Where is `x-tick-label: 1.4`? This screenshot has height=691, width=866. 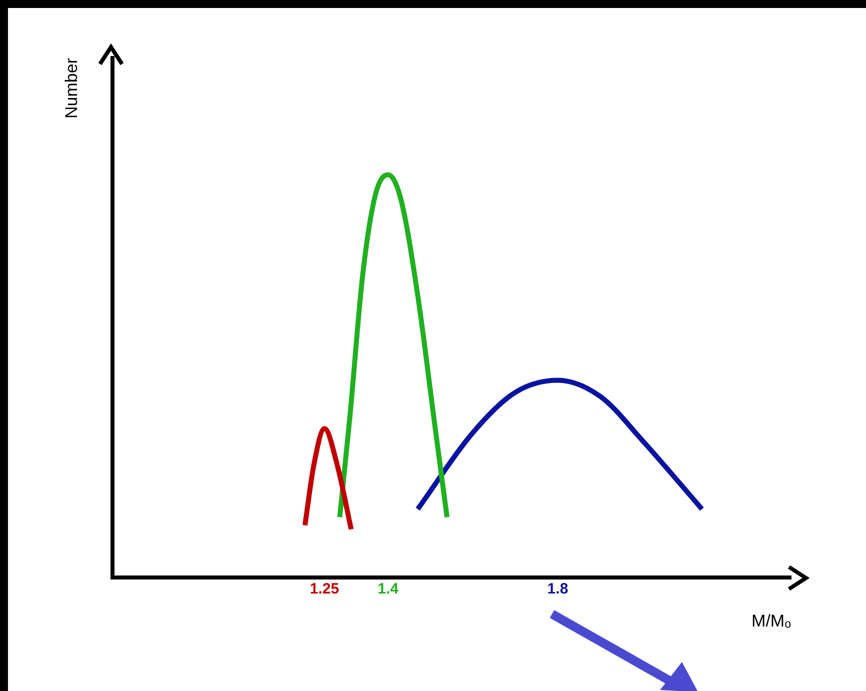
x-tick-label: 1.4 is located at coordinates (389, 589).